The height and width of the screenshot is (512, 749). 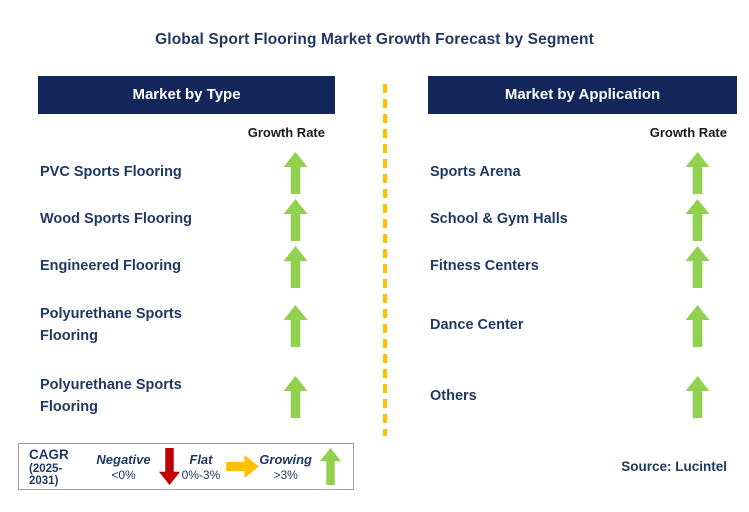 I want to click on segment-label: Sports Arena, so click(x=475, y=171).